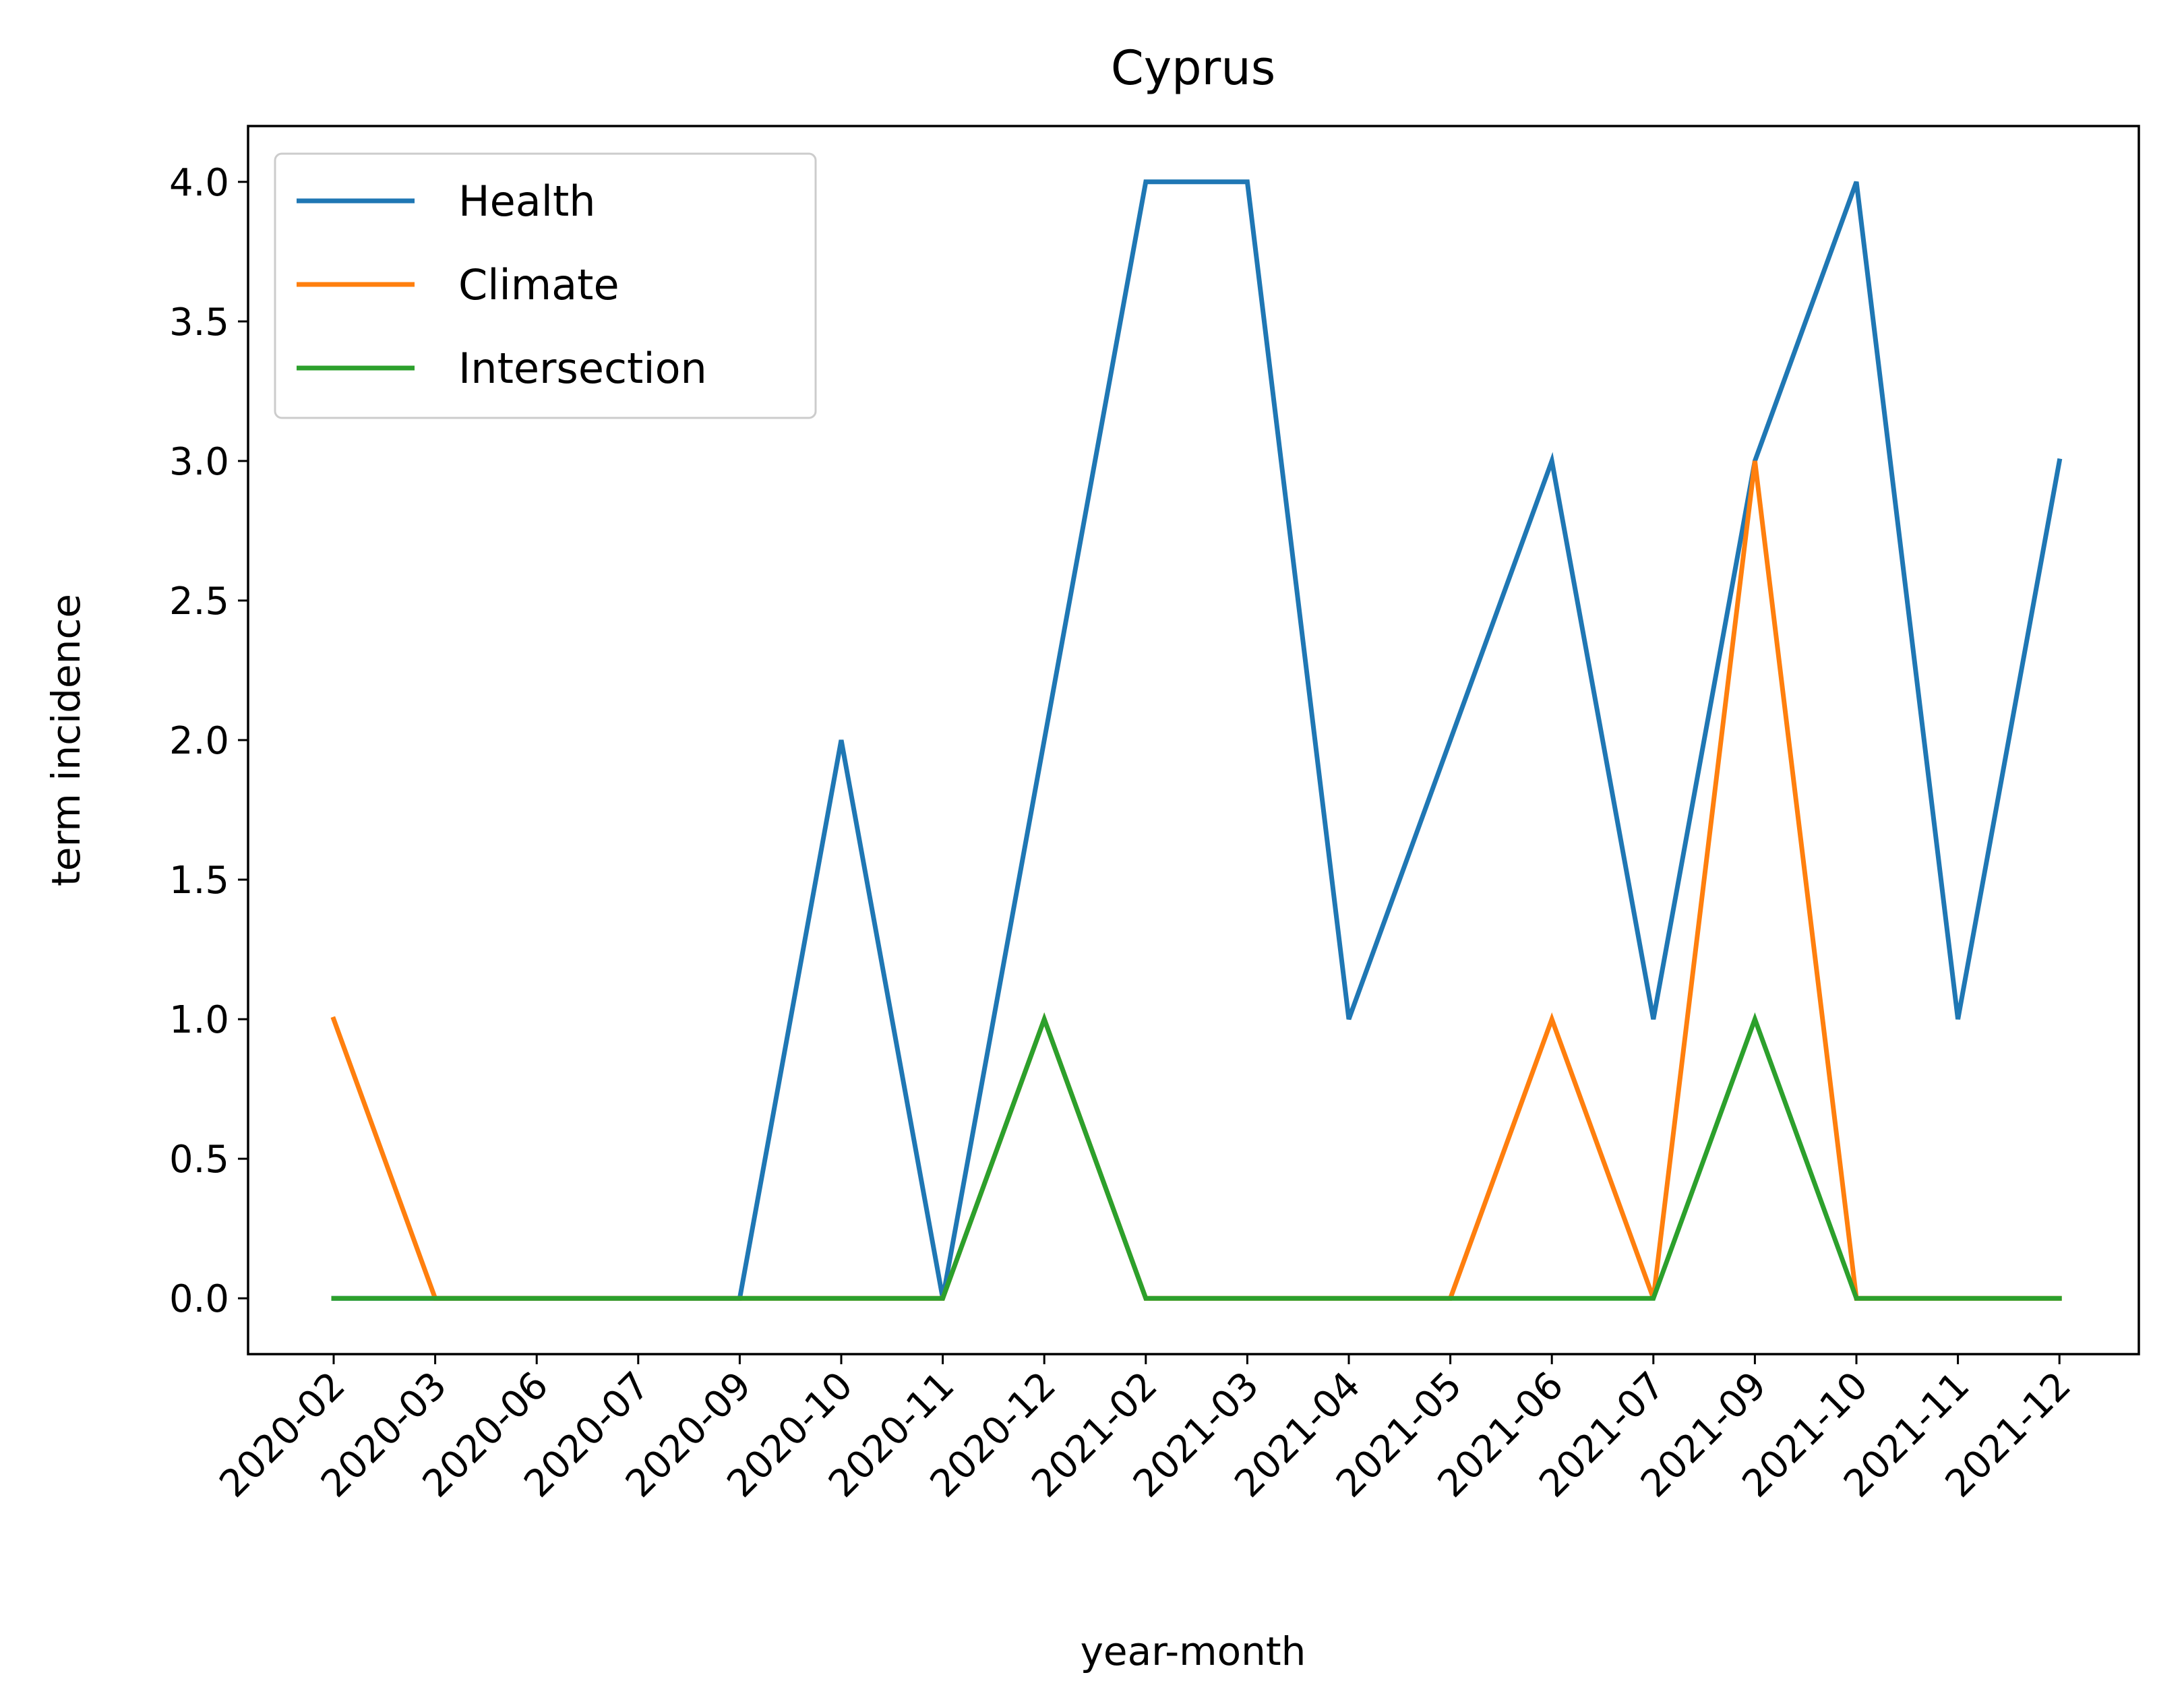 This screenshot has height=1708, width=2184. I want to click on x-axis-label: year-month, so click(1193, 1651).